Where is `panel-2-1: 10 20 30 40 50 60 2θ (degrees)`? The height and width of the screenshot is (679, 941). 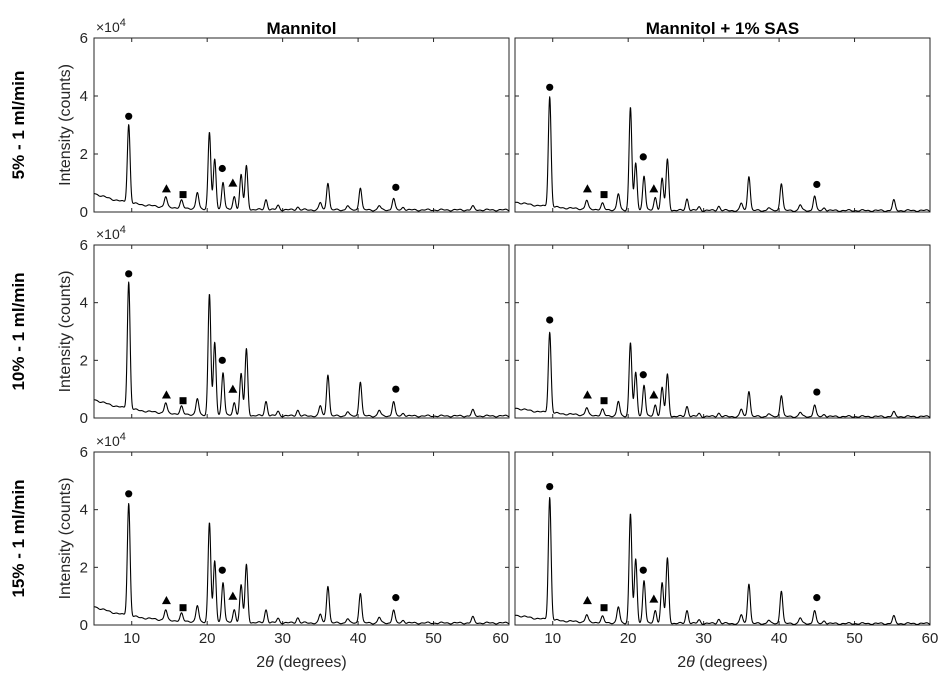 panel-2-1: 10 20 30 40 50 60 2θ (degrees) is located at coordinates (726, 561).